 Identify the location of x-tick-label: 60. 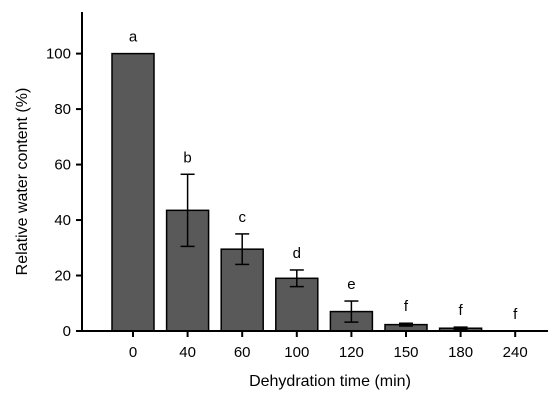
(242, 352).